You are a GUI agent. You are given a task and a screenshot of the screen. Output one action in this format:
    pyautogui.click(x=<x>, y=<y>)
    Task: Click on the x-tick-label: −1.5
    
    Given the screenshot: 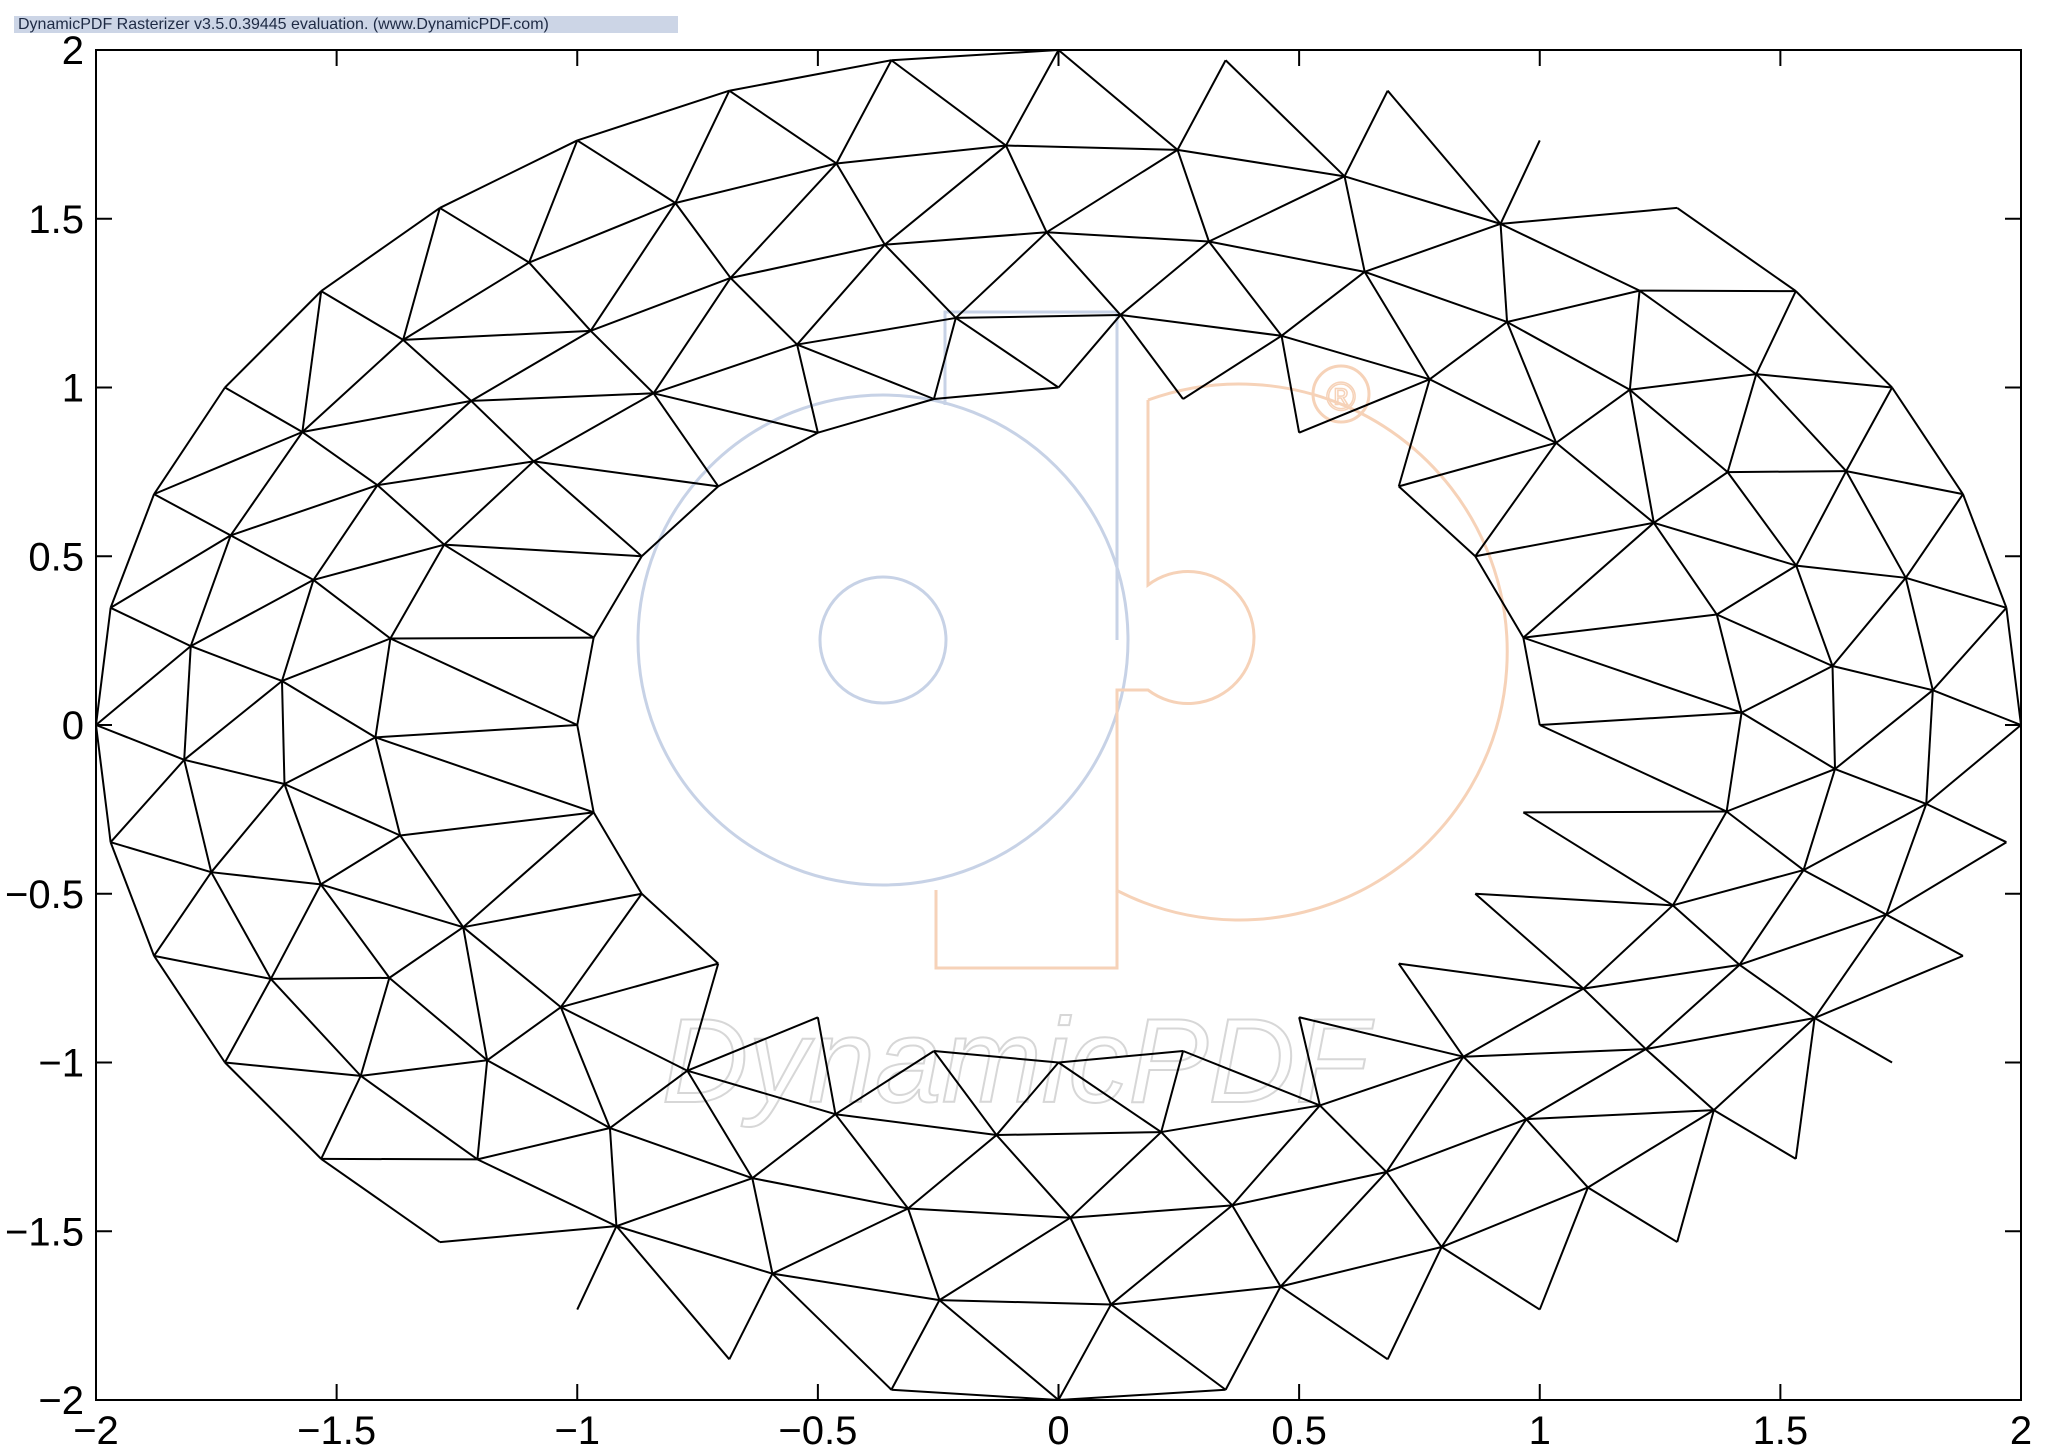 What is the action you would take?
    pyautogui.click(x=336, y=1431)
    